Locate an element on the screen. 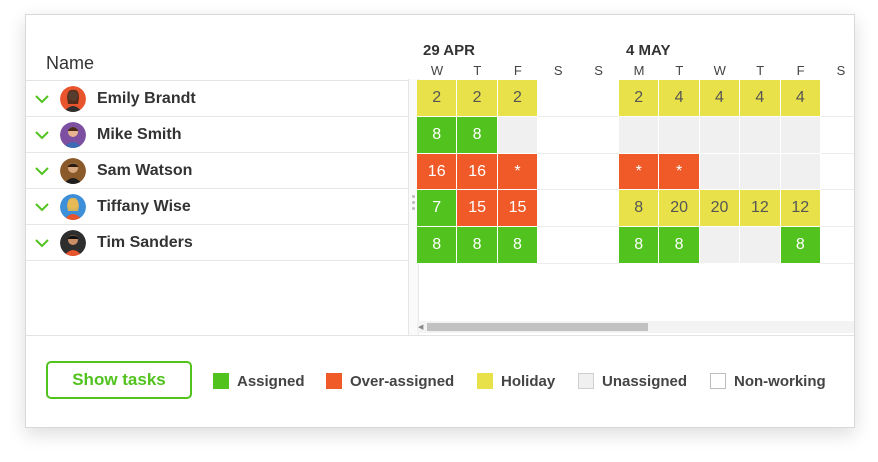 This screenshot has height=462, width=878. show-tasks-button: Show tasks is located at coordinates (119, 380).